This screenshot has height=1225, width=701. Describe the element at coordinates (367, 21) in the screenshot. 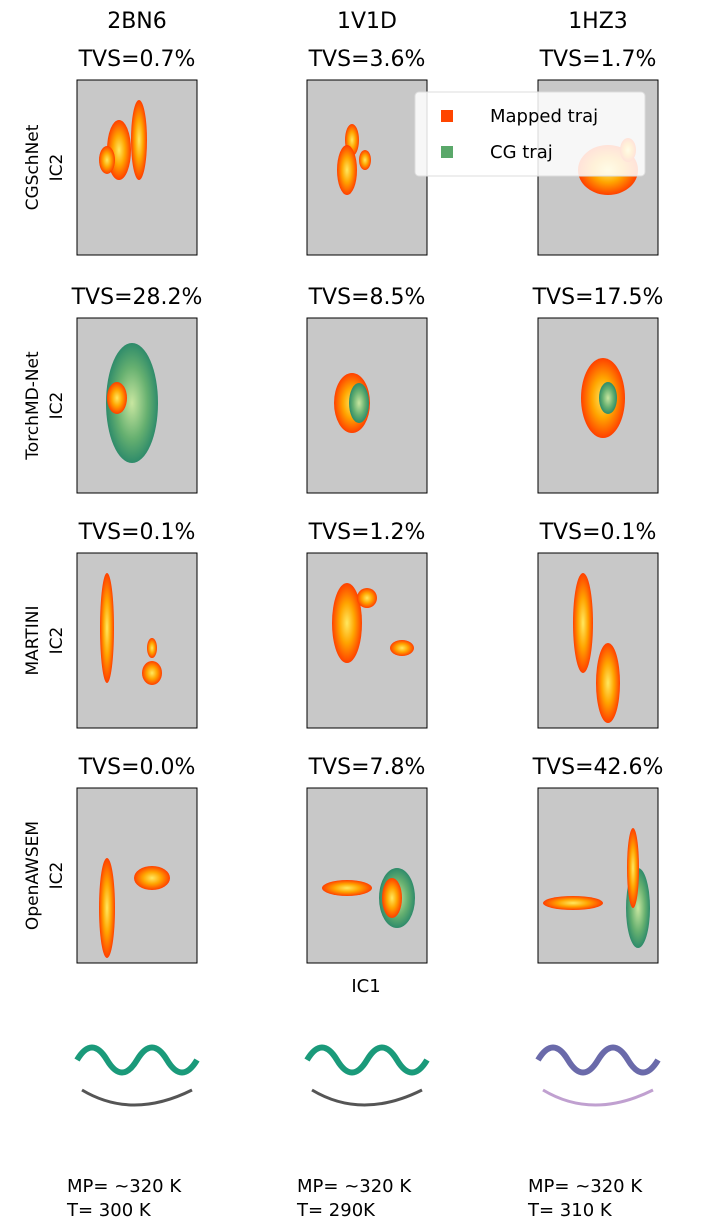

I see `column-title: 1V1D` at that location.